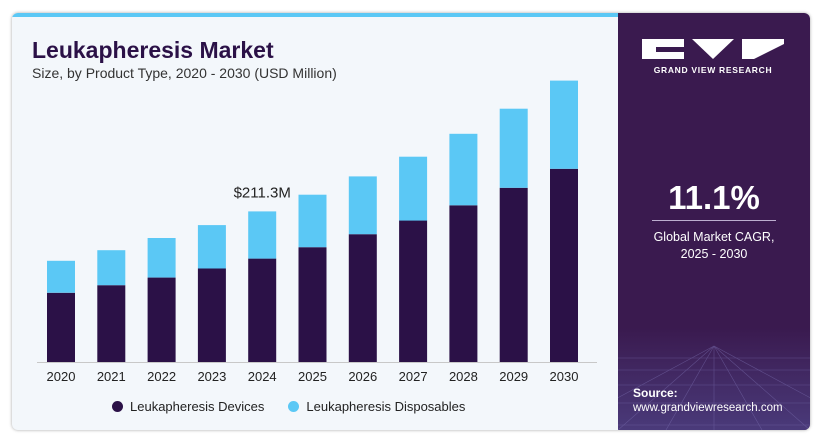 This screenshot has width=826, height=438. What do you see at coordinates (211, 315) in the screenshot?
I see `bar-devices-2023` at bounding box center [211, 315].